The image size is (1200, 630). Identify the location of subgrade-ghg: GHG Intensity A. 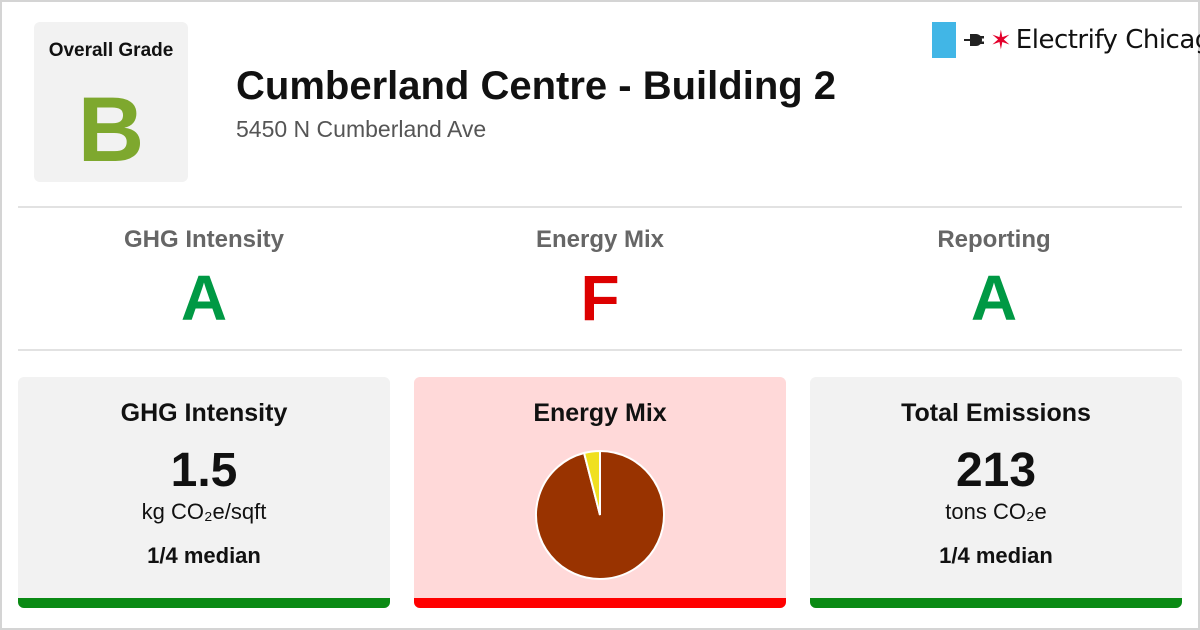
(204, 278).